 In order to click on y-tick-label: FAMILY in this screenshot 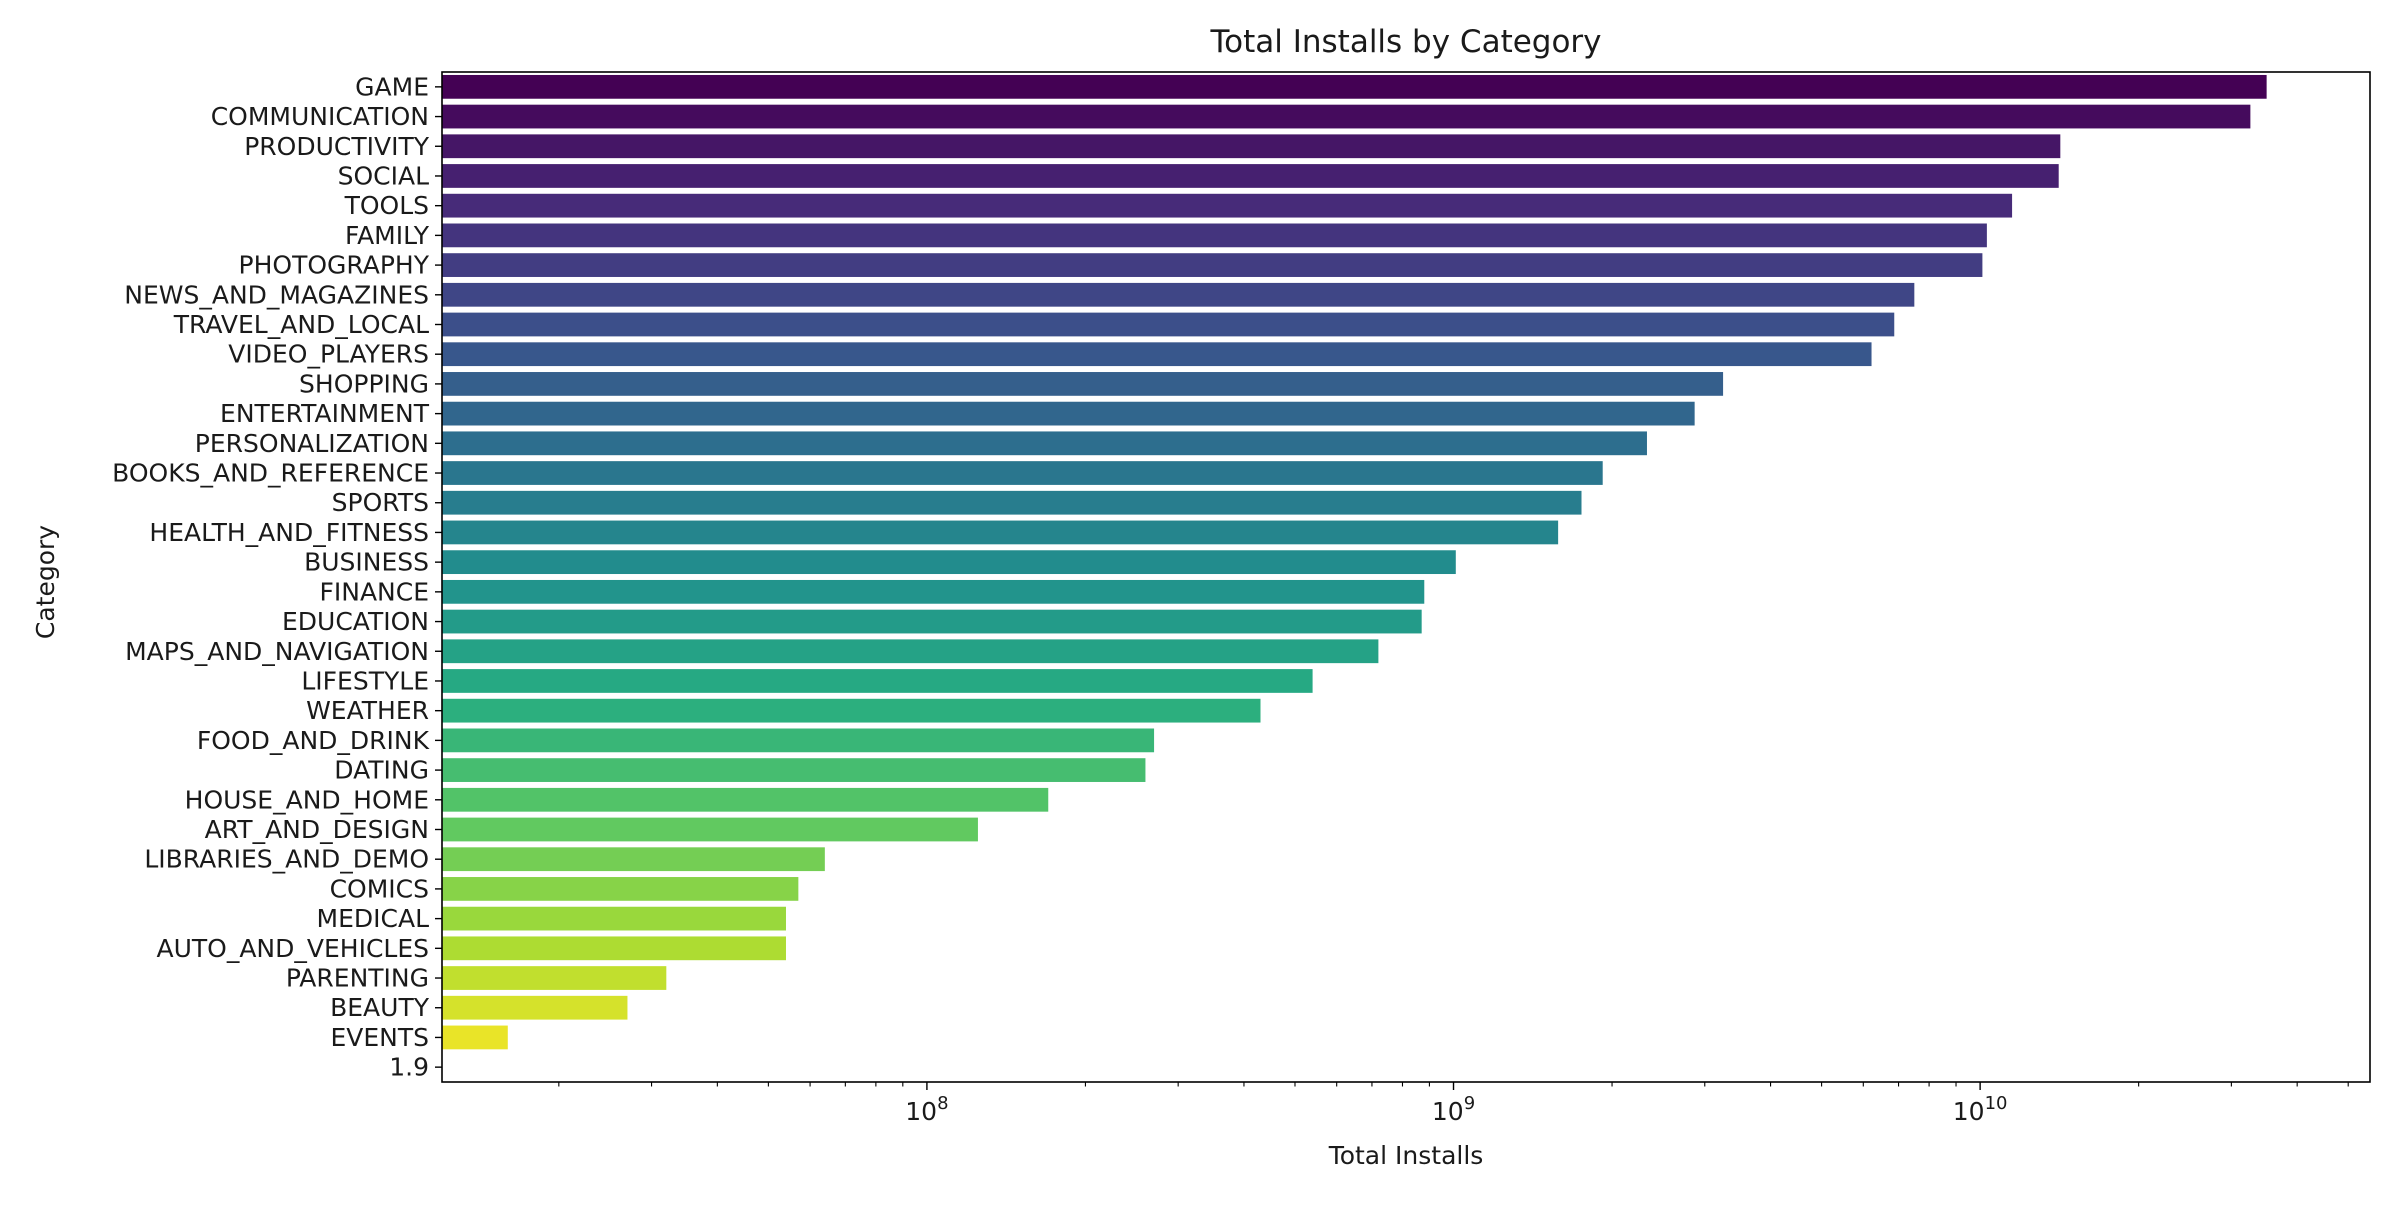, I will do `click(387, 235)`.